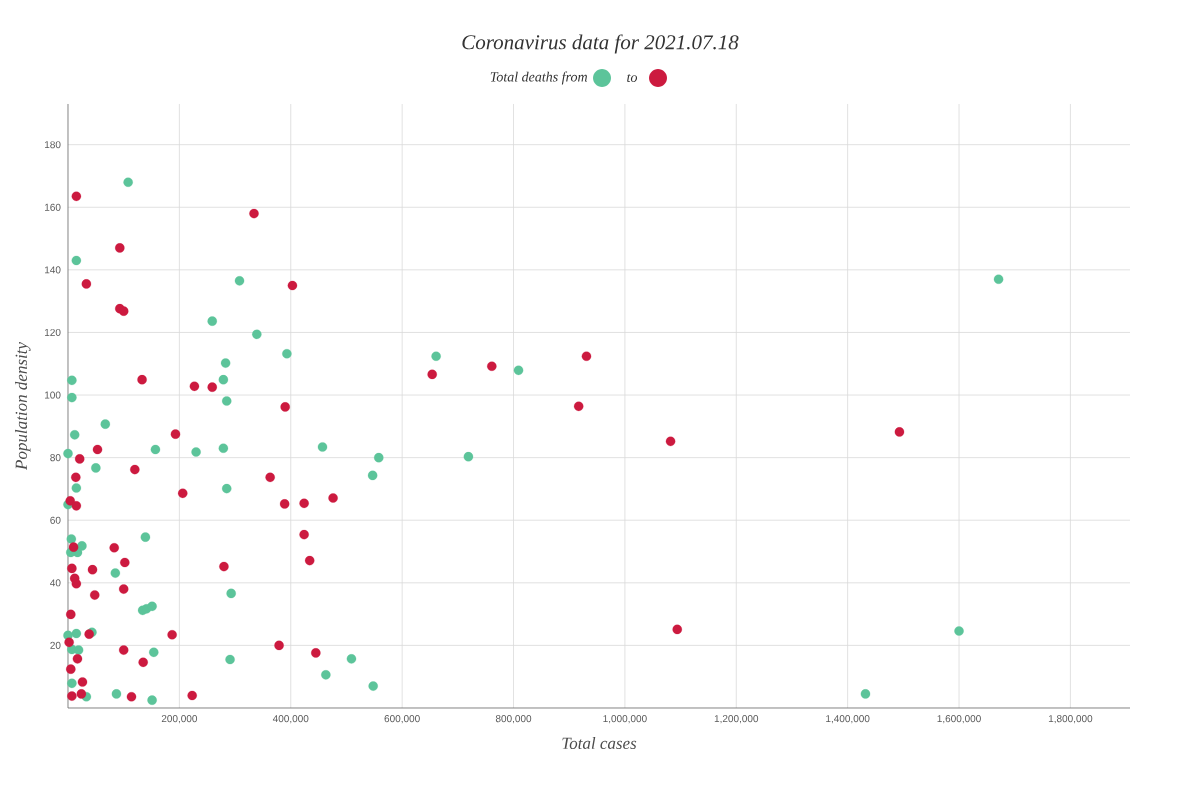 The width and height of the screenshot is (1200, 794). I want to click on y-axis-title: Population density, so click(23, 406).